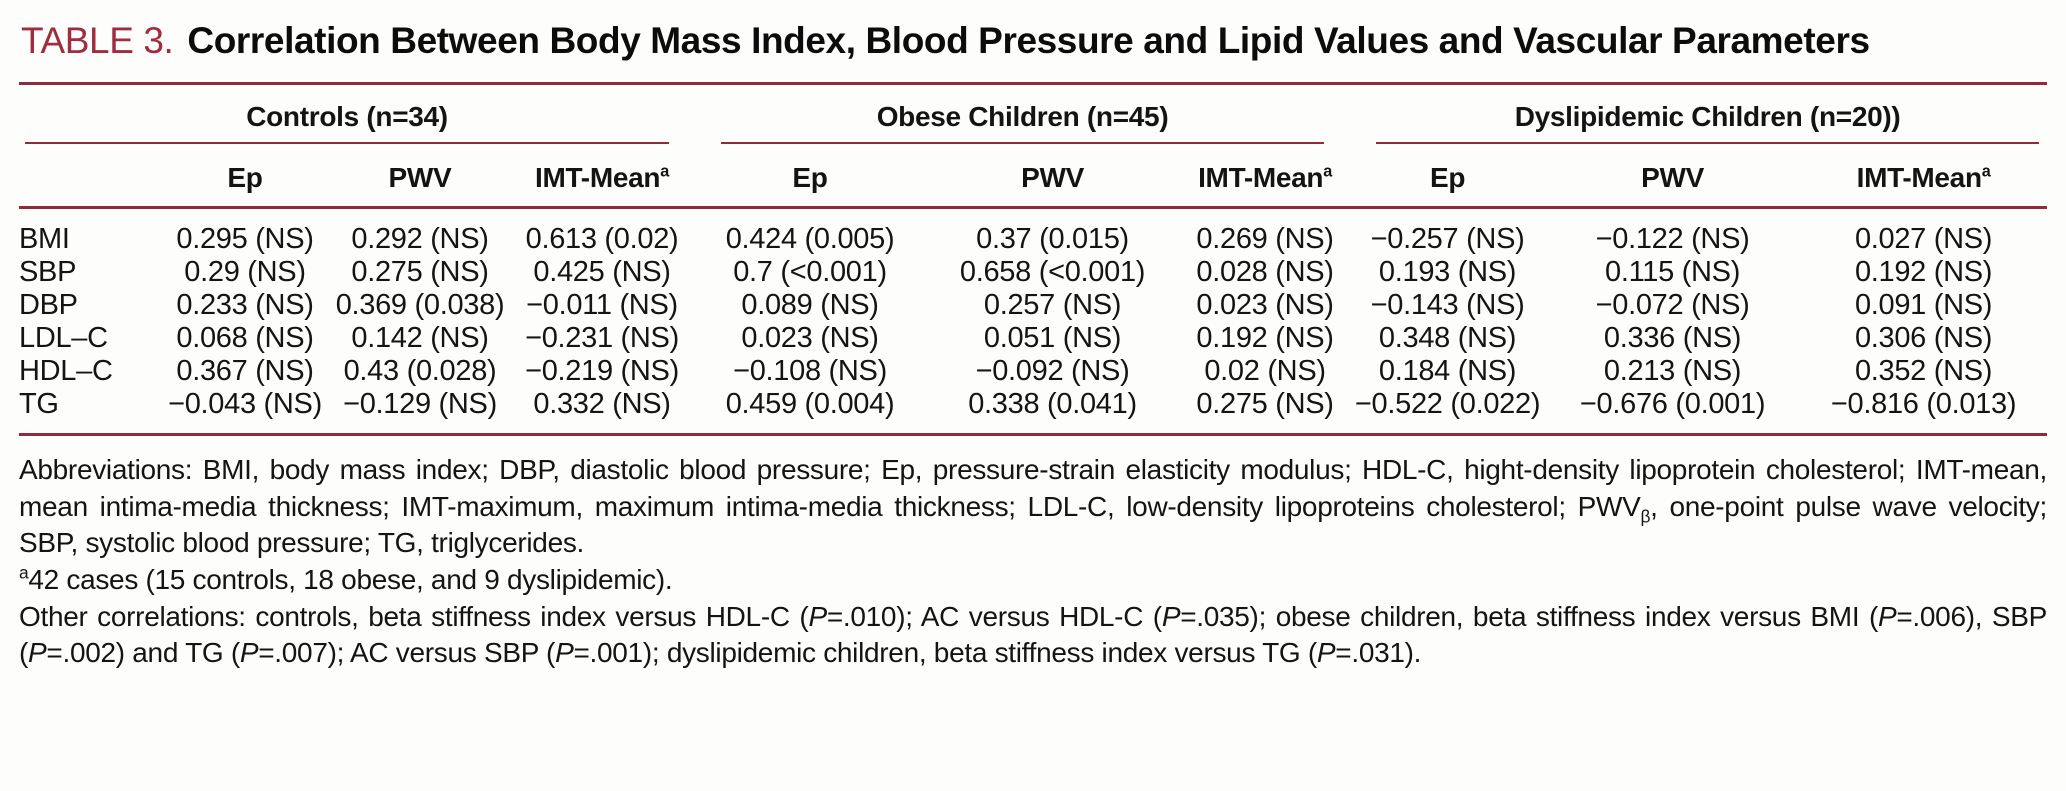 This screenshot has height=791, width=2066. I want to click on table-cell: 0.425 (NS), so click(602, 272).